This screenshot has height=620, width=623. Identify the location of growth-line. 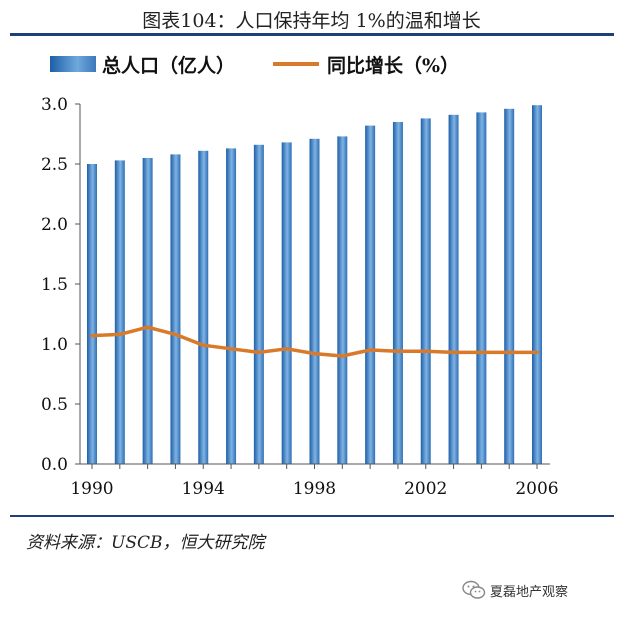
(314, 341).